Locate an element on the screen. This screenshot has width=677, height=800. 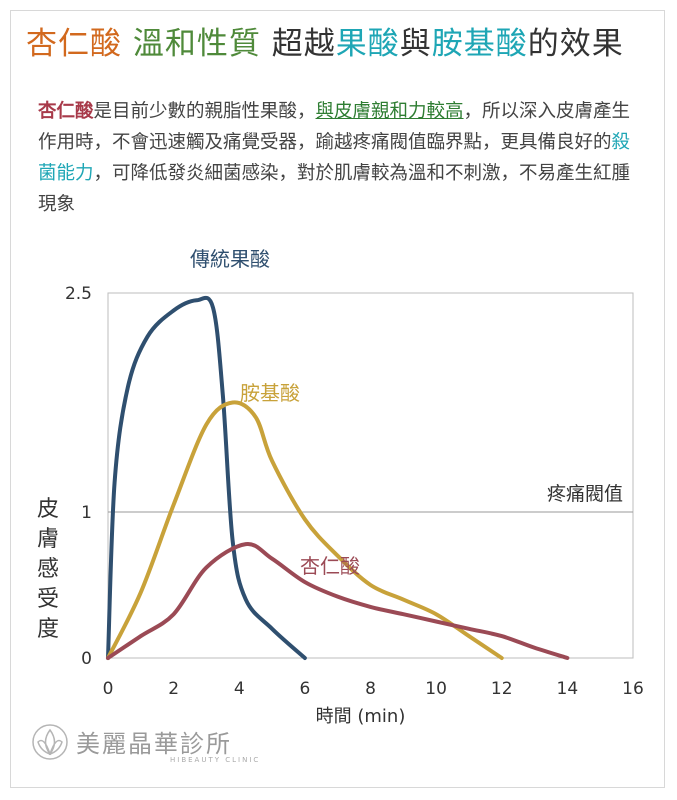
desc-text-3: ，可降低發炎細菌感染，對於肌膚較為溫和不刺激，不易產生紅腫現象 is located at coordinates (334, 189).